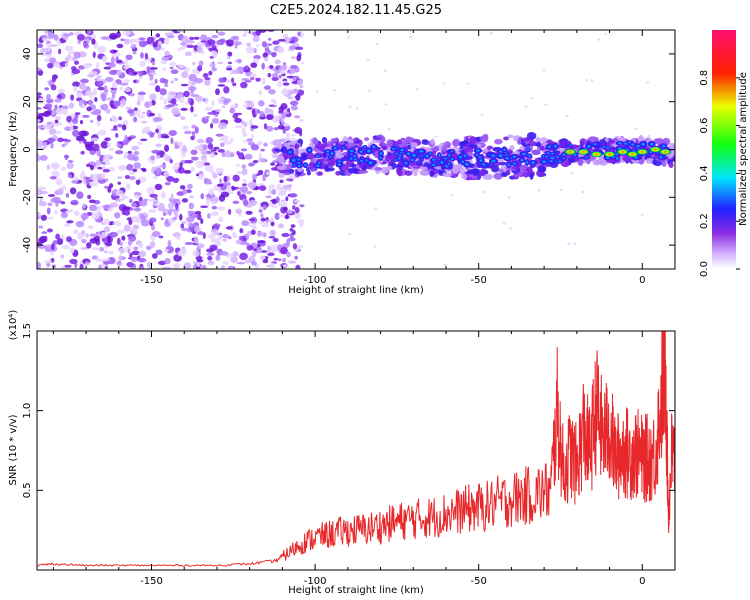 The image size is (750, 600). I want to click on y-tick-label: 40, so click(27, 54).